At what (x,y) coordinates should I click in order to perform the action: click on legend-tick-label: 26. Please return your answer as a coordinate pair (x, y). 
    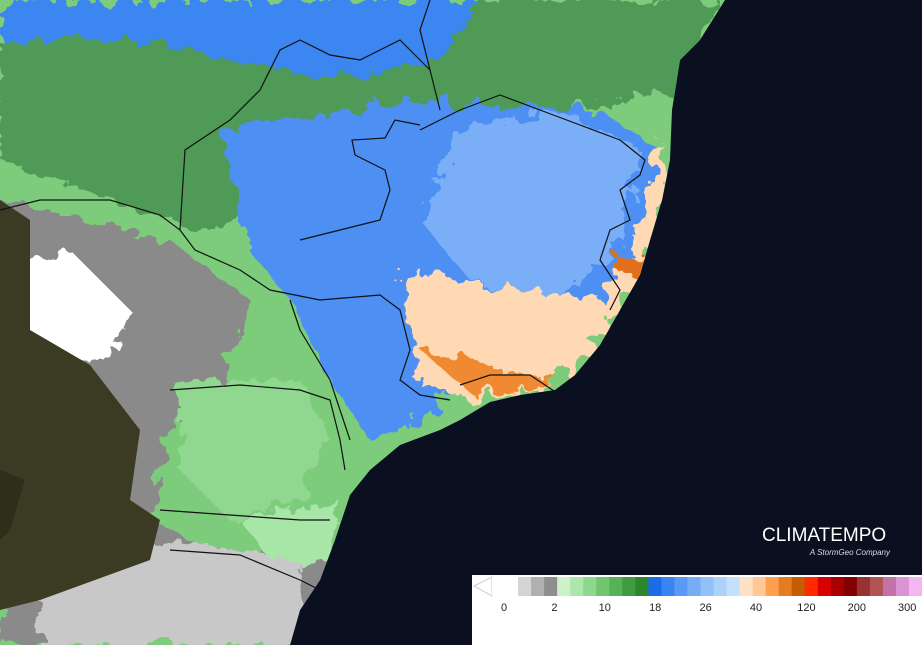
    Looking at the image, I should click on (705, 608).